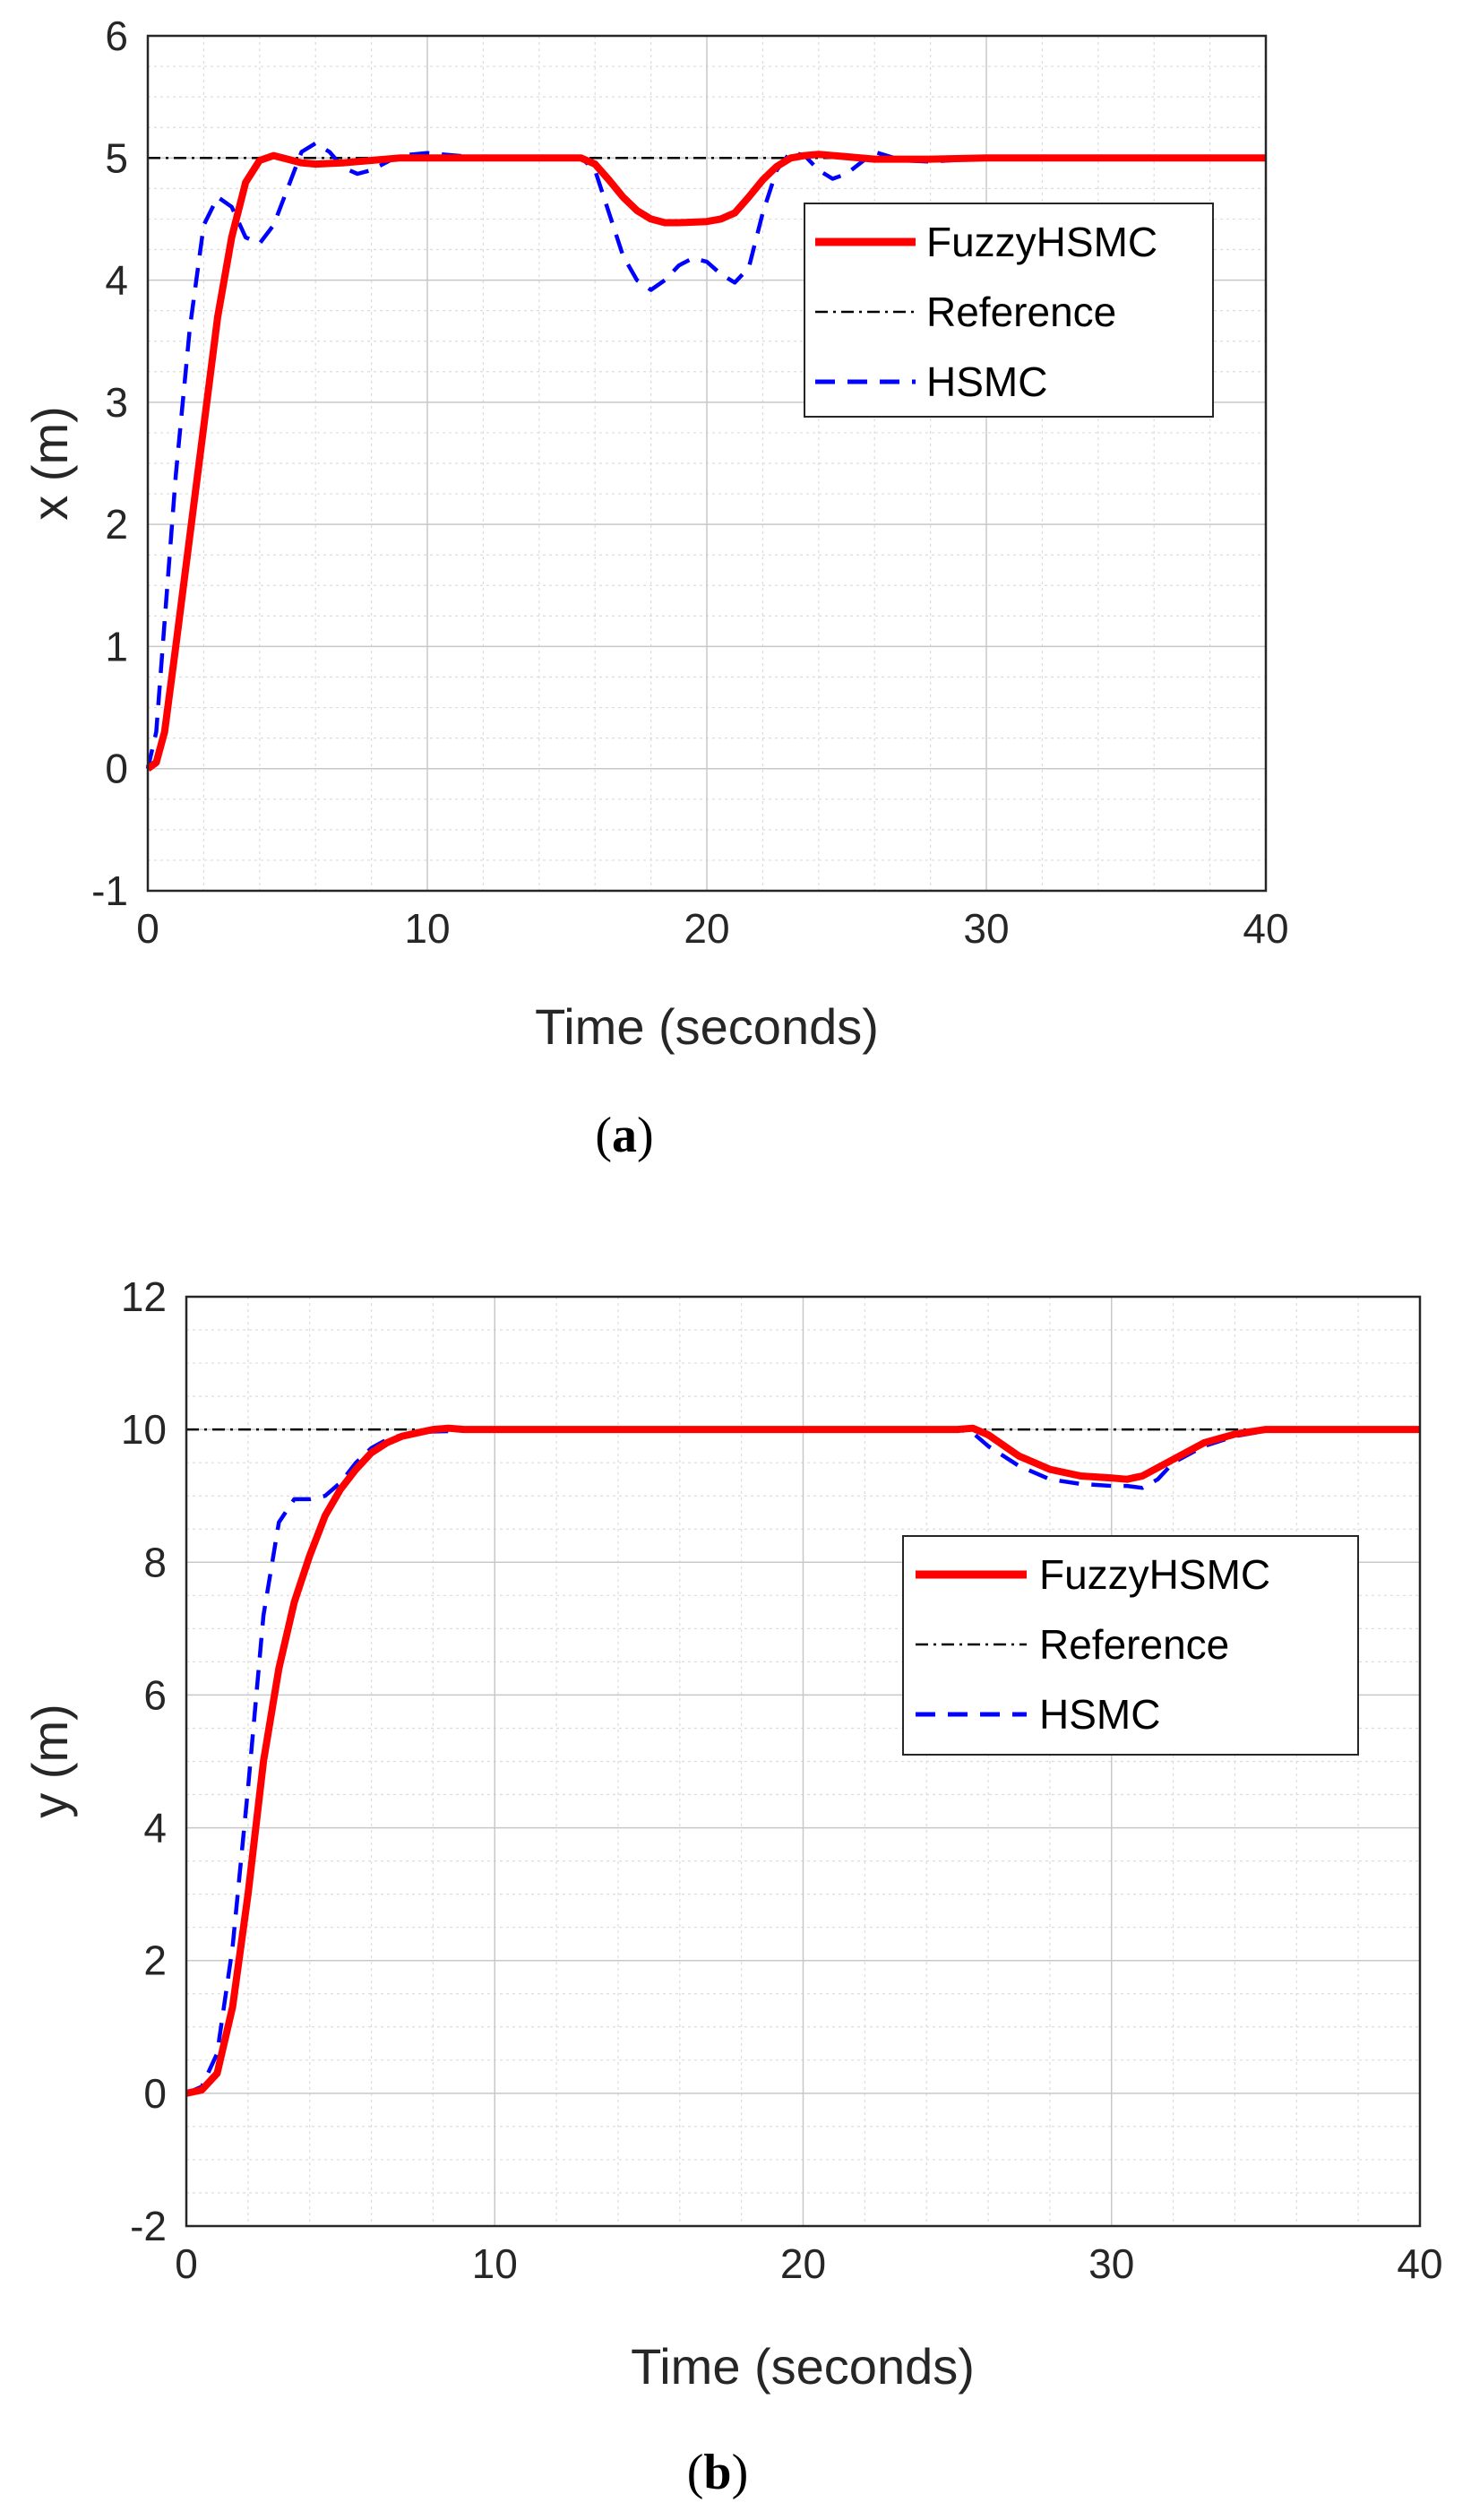 The height and width of the screenshot is (2520, 1471). I want to click on caption-b: (b), so click(717, 2472).